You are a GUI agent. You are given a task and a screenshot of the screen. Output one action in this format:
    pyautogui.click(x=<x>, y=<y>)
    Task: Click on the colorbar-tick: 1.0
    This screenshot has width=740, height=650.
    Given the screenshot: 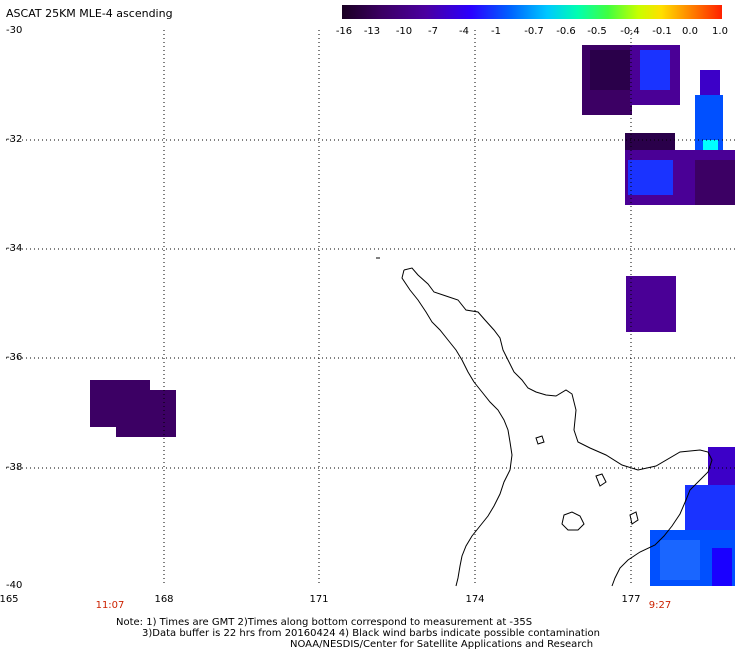 What is the action you would take?
    pyautogui.click(x=720, y=31)
    